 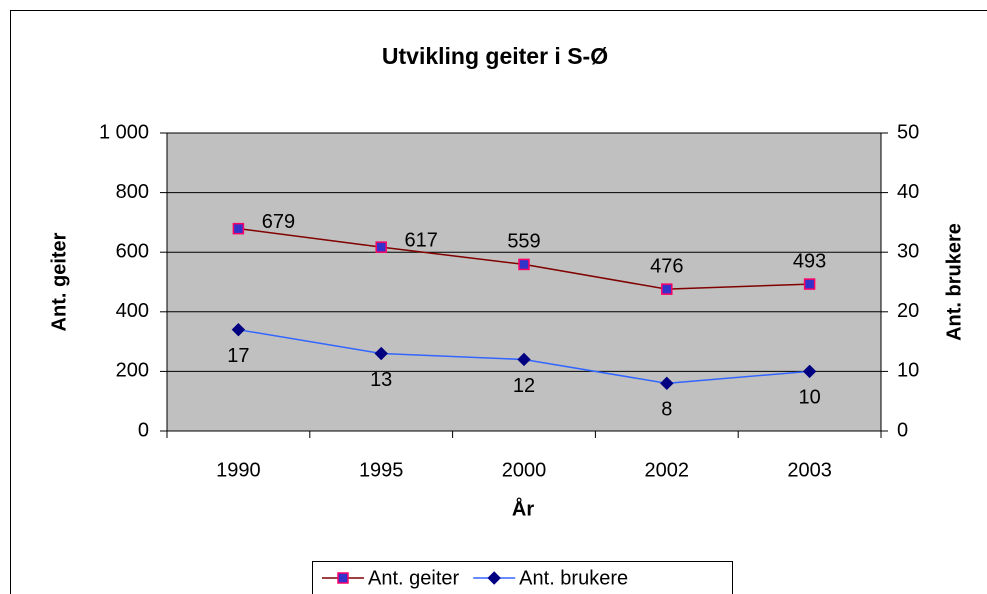 I want to click on y2-tick-label: 10, so click(x=908, y=371).